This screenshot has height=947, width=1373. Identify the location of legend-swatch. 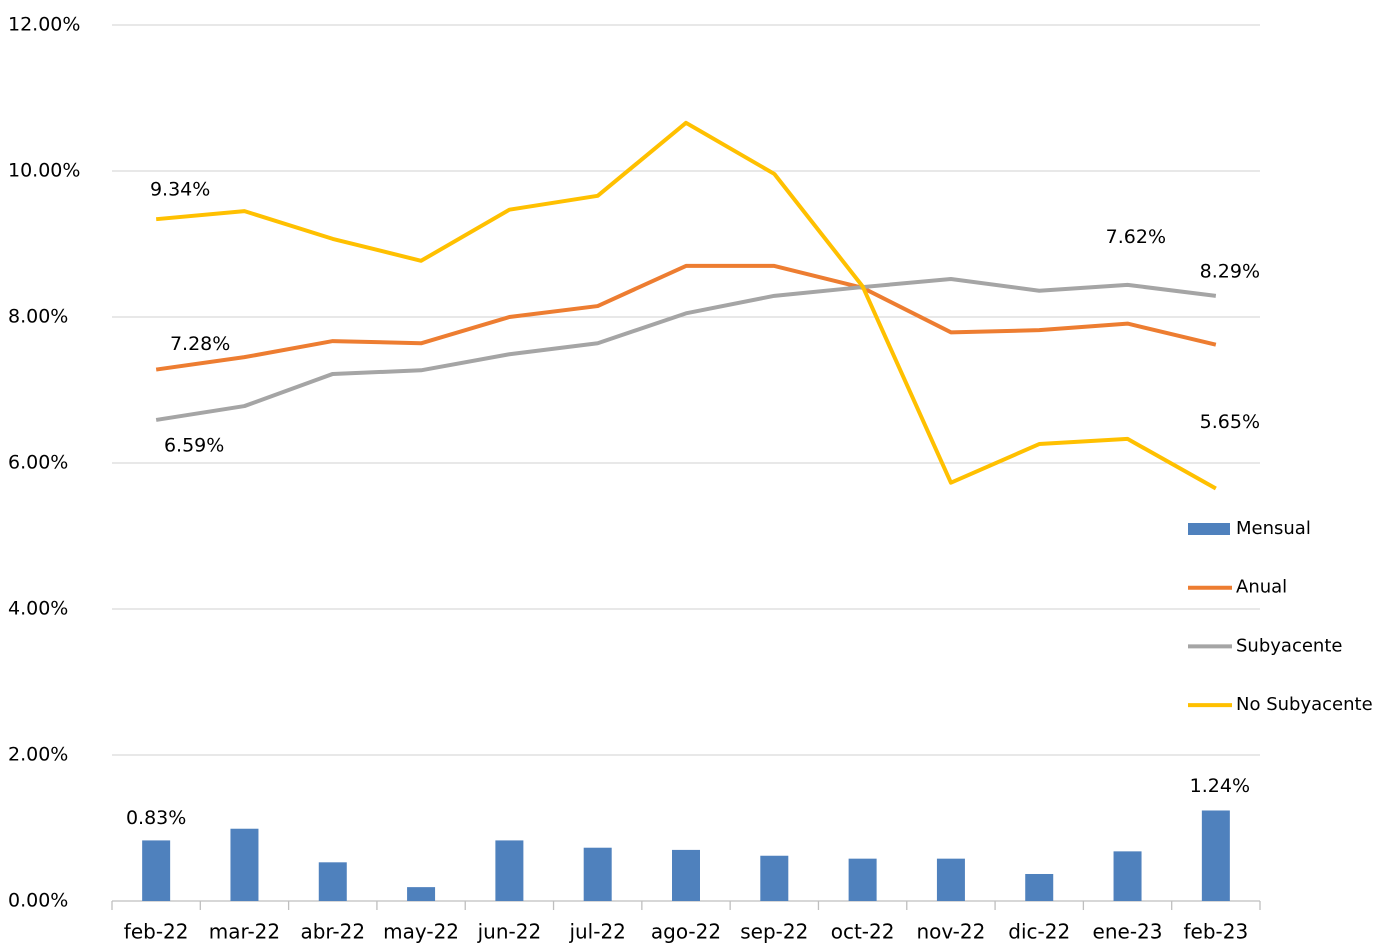
(1209, 529).